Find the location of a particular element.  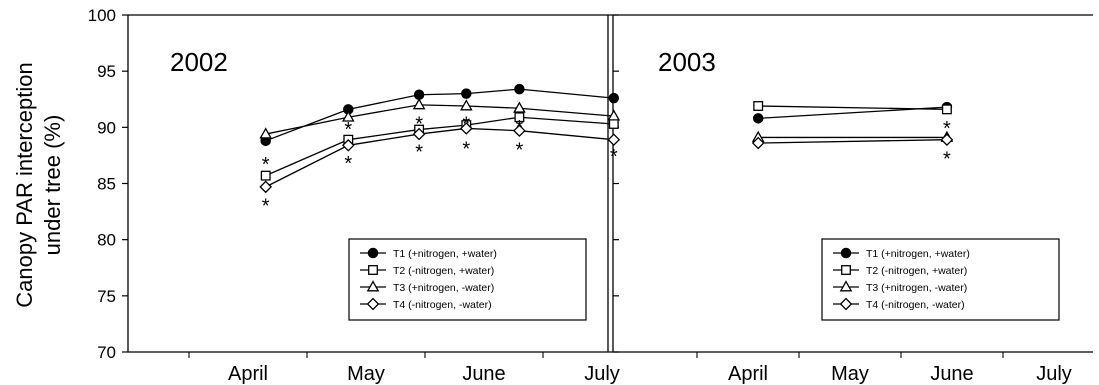

panel-title: 2003 is located at coordinates (687, 62).